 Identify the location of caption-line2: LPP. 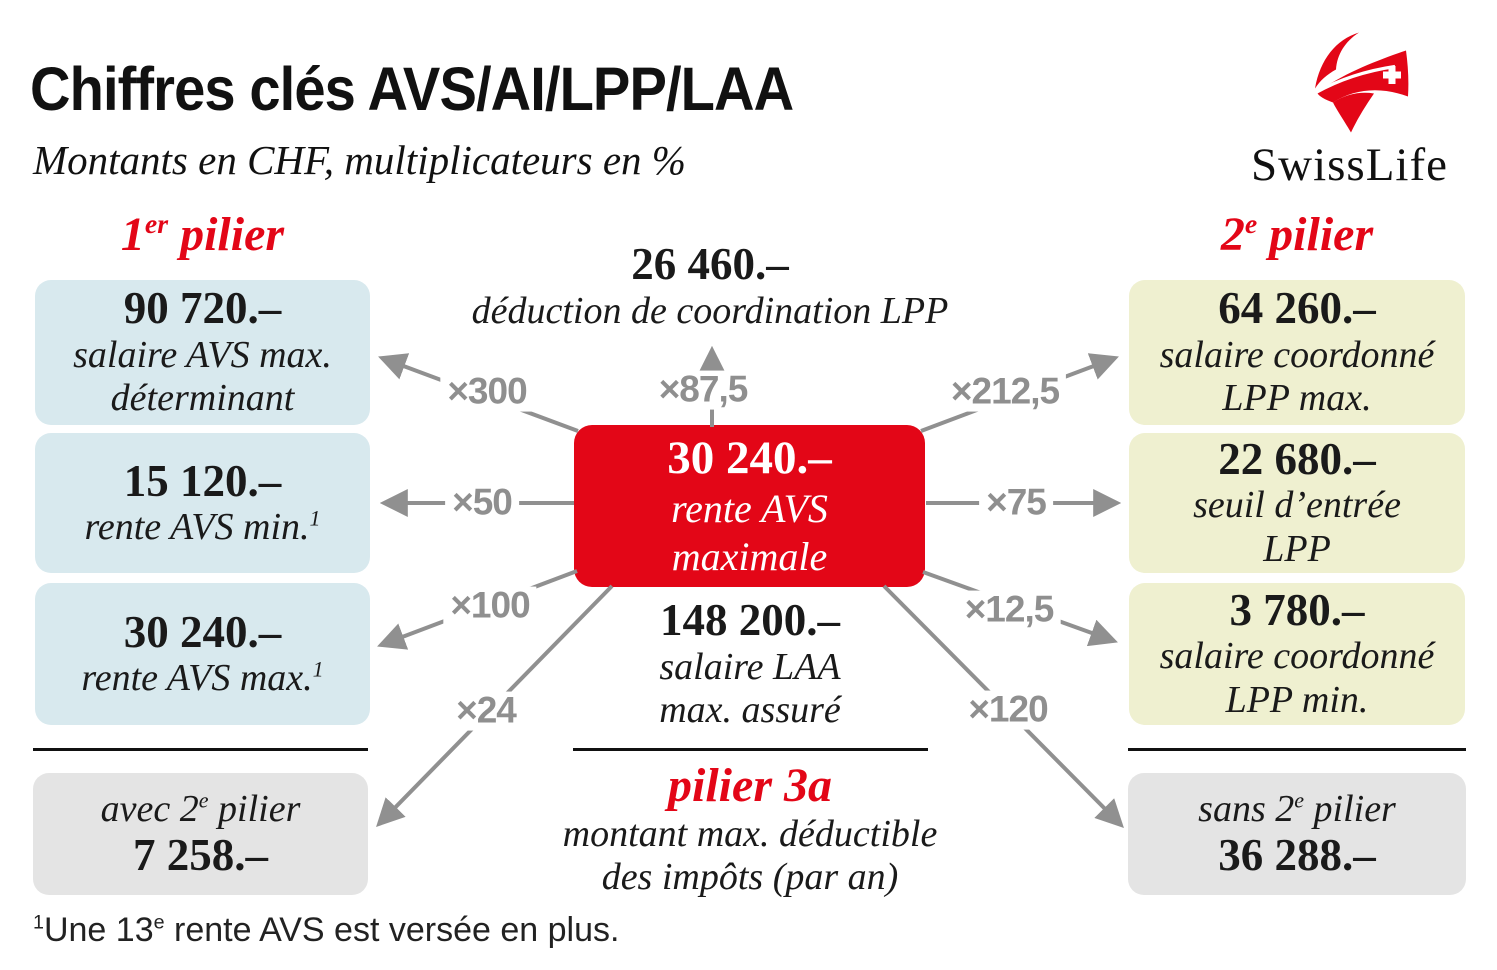
(1297, 548).